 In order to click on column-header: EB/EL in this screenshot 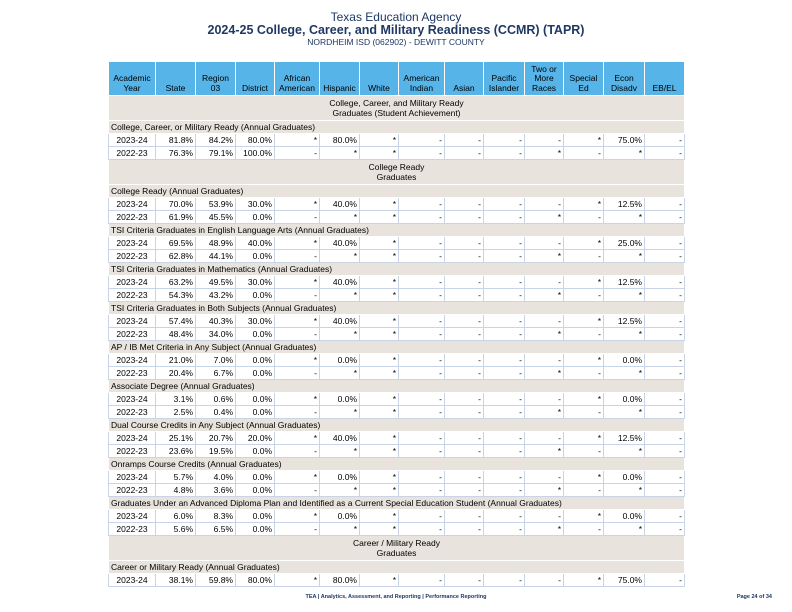, I will do `click(664, 78)`.